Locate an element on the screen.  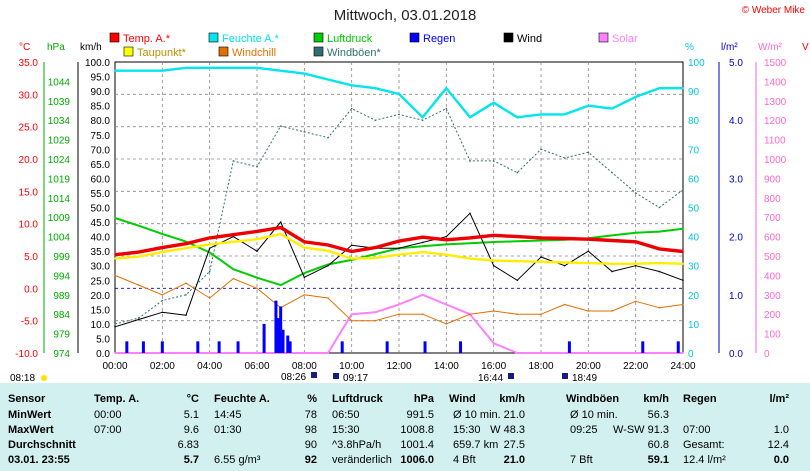
time-tick: 06:00 is located at coordinates (256, 366).